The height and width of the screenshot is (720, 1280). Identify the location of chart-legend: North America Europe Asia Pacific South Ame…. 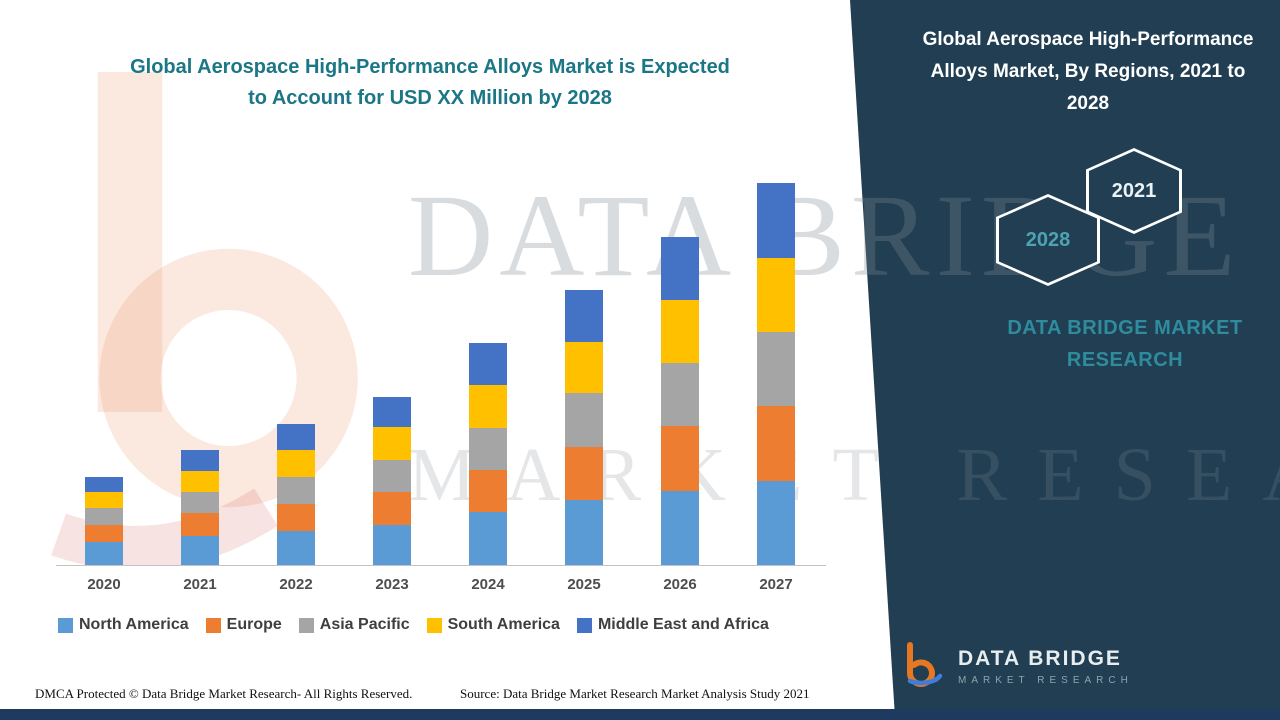
(453, 625).